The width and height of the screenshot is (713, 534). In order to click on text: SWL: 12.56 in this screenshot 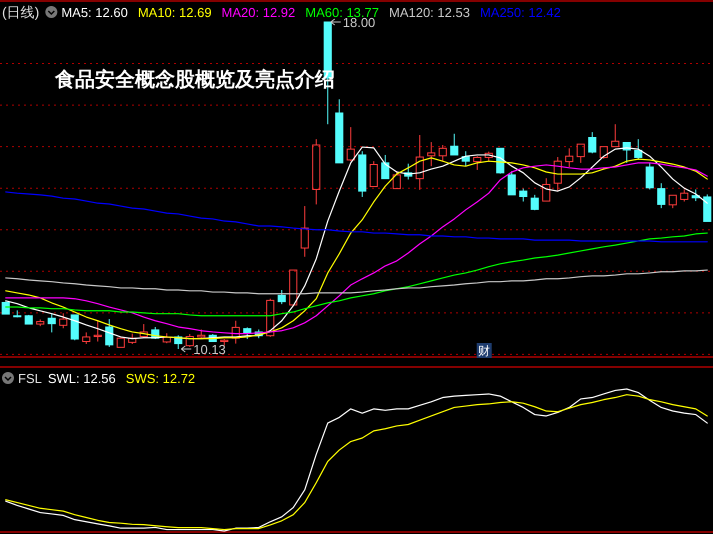, I will do `click(82, 378)`.